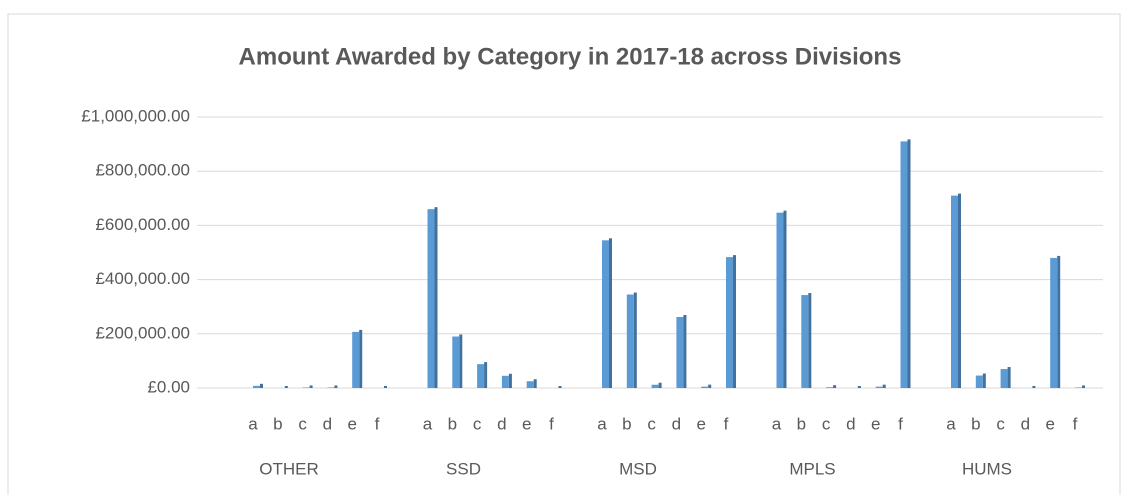  Describe the element at coordinates (142, 170) in the screenshot. I see `y-tick-label: £800,000.00` at that location.